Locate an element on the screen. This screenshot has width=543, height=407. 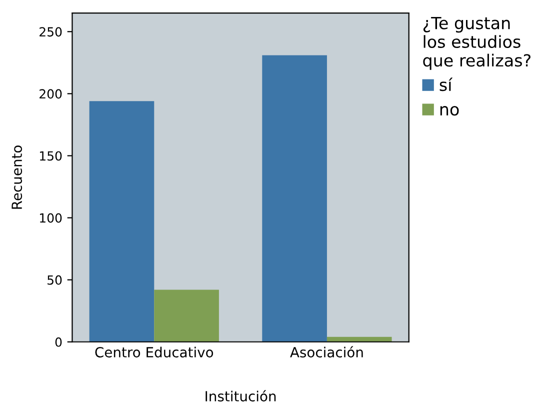
y-tick-label: 0 is located at coordinates (58, 342).